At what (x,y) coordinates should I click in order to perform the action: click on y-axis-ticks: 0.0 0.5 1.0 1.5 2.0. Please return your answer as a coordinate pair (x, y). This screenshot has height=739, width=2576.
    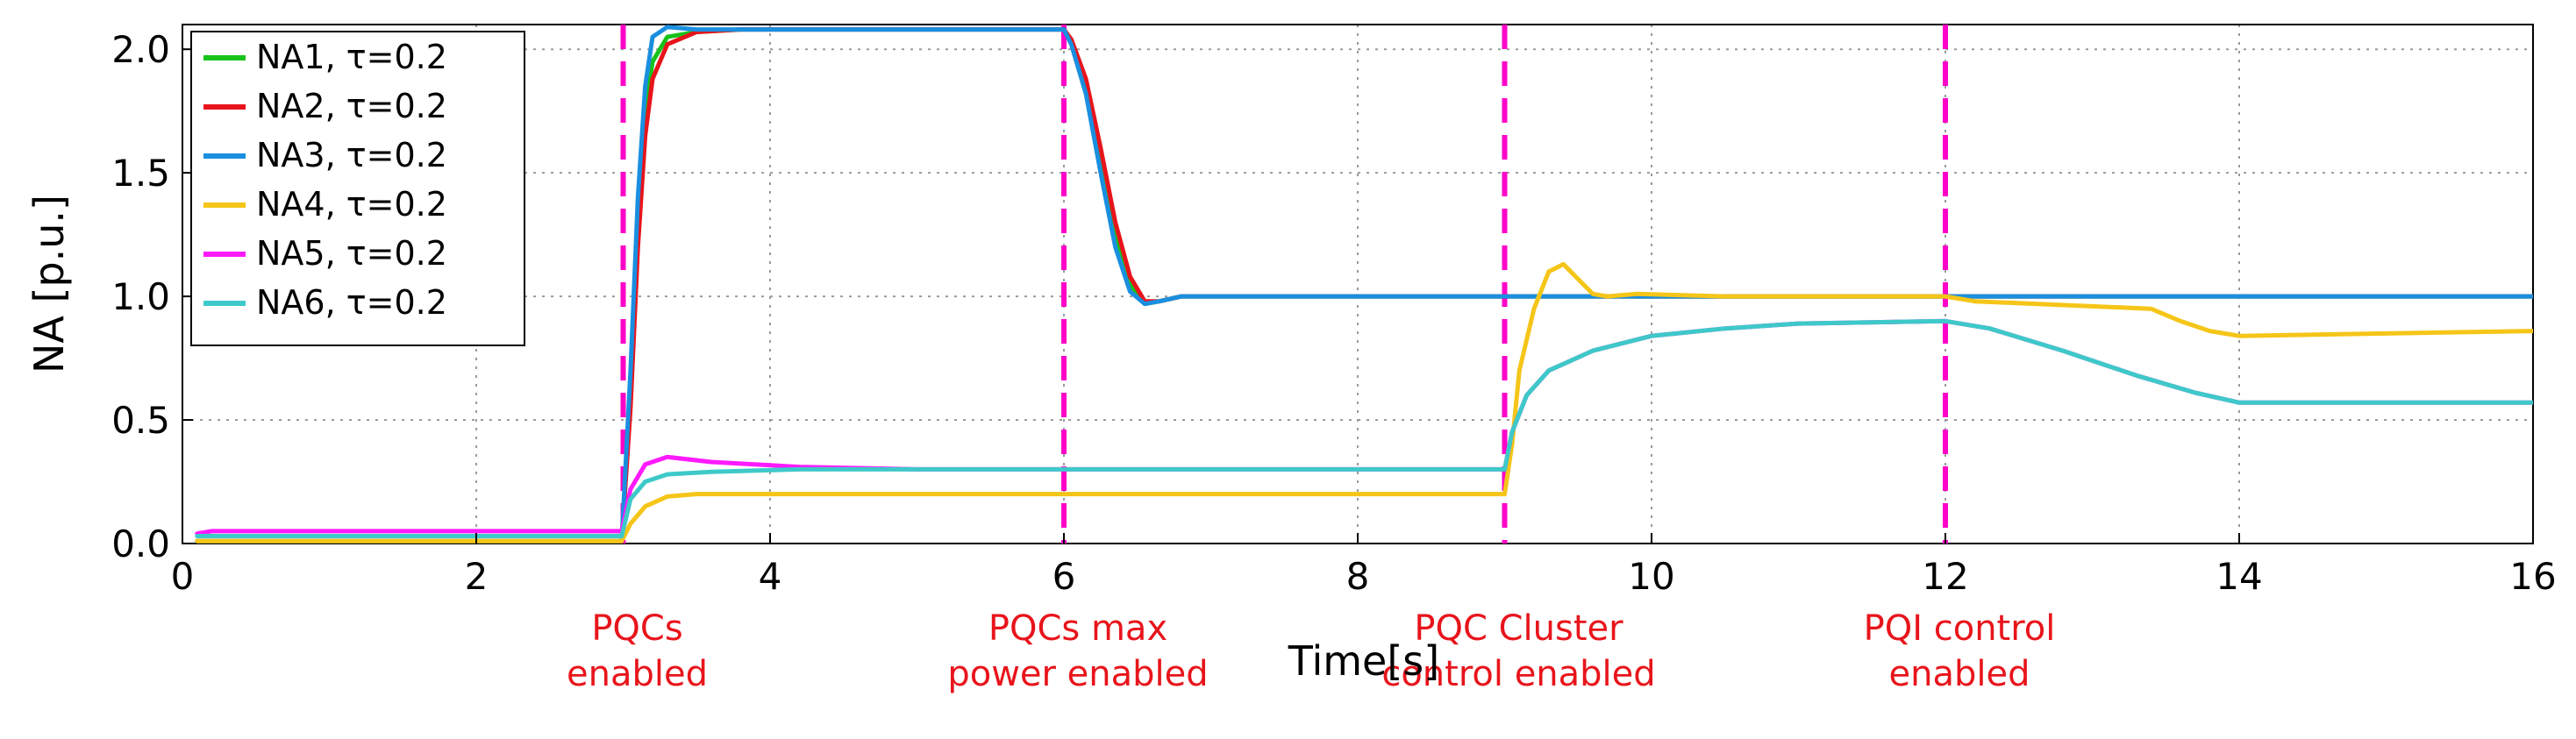
    Looking at the image, I should click on (152, 296).